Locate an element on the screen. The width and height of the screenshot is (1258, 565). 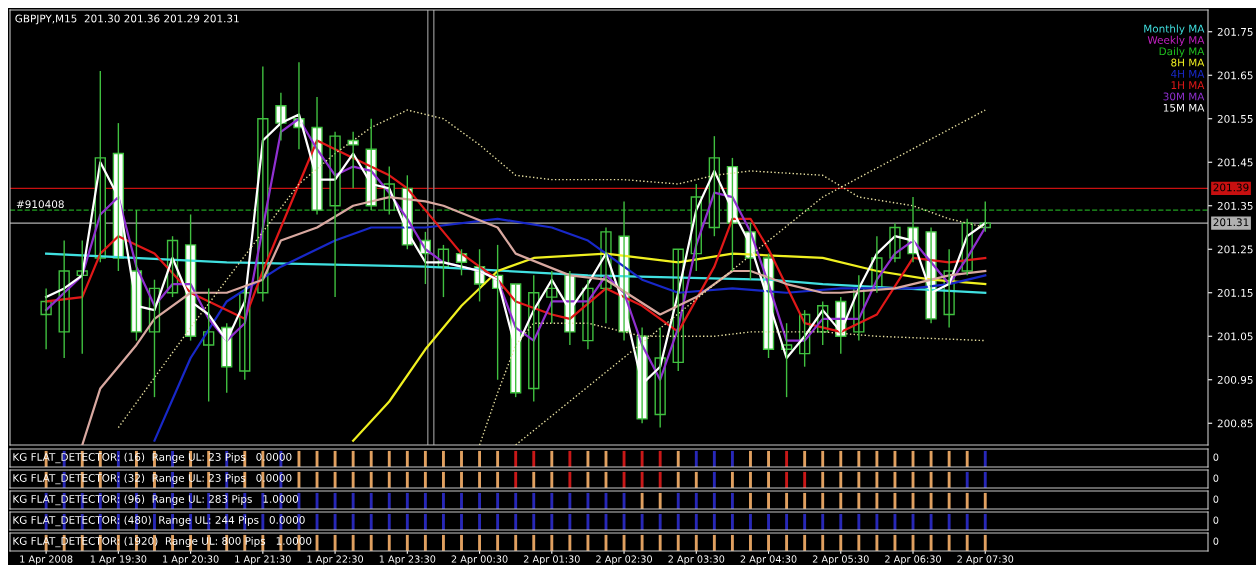
y-tick-label: 201.05 is located at coordinates (1235, 336).